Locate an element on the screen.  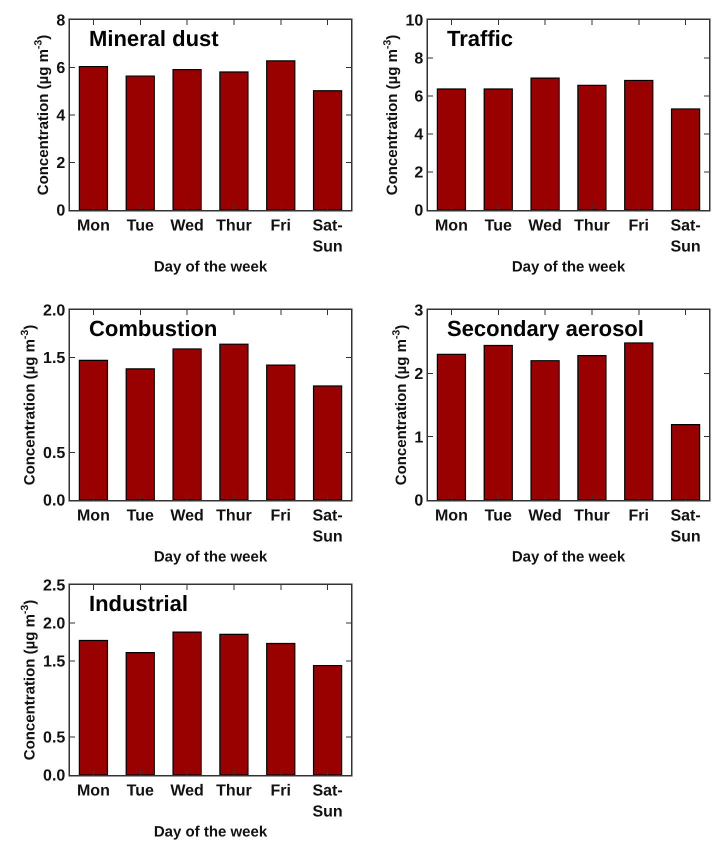
chart-title: Industrial is located at coordinates (138, 603).